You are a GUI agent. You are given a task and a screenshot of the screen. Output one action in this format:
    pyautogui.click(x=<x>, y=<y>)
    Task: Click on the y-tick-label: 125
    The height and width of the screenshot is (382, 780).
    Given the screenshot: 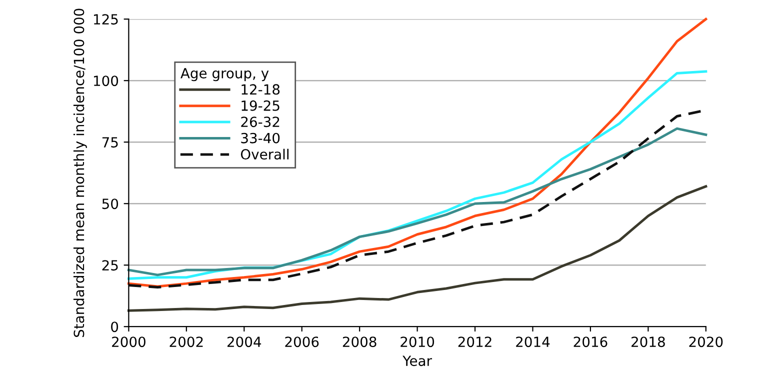 What is the action you would take?
    pyautogui.click(x=106, y=19)
    